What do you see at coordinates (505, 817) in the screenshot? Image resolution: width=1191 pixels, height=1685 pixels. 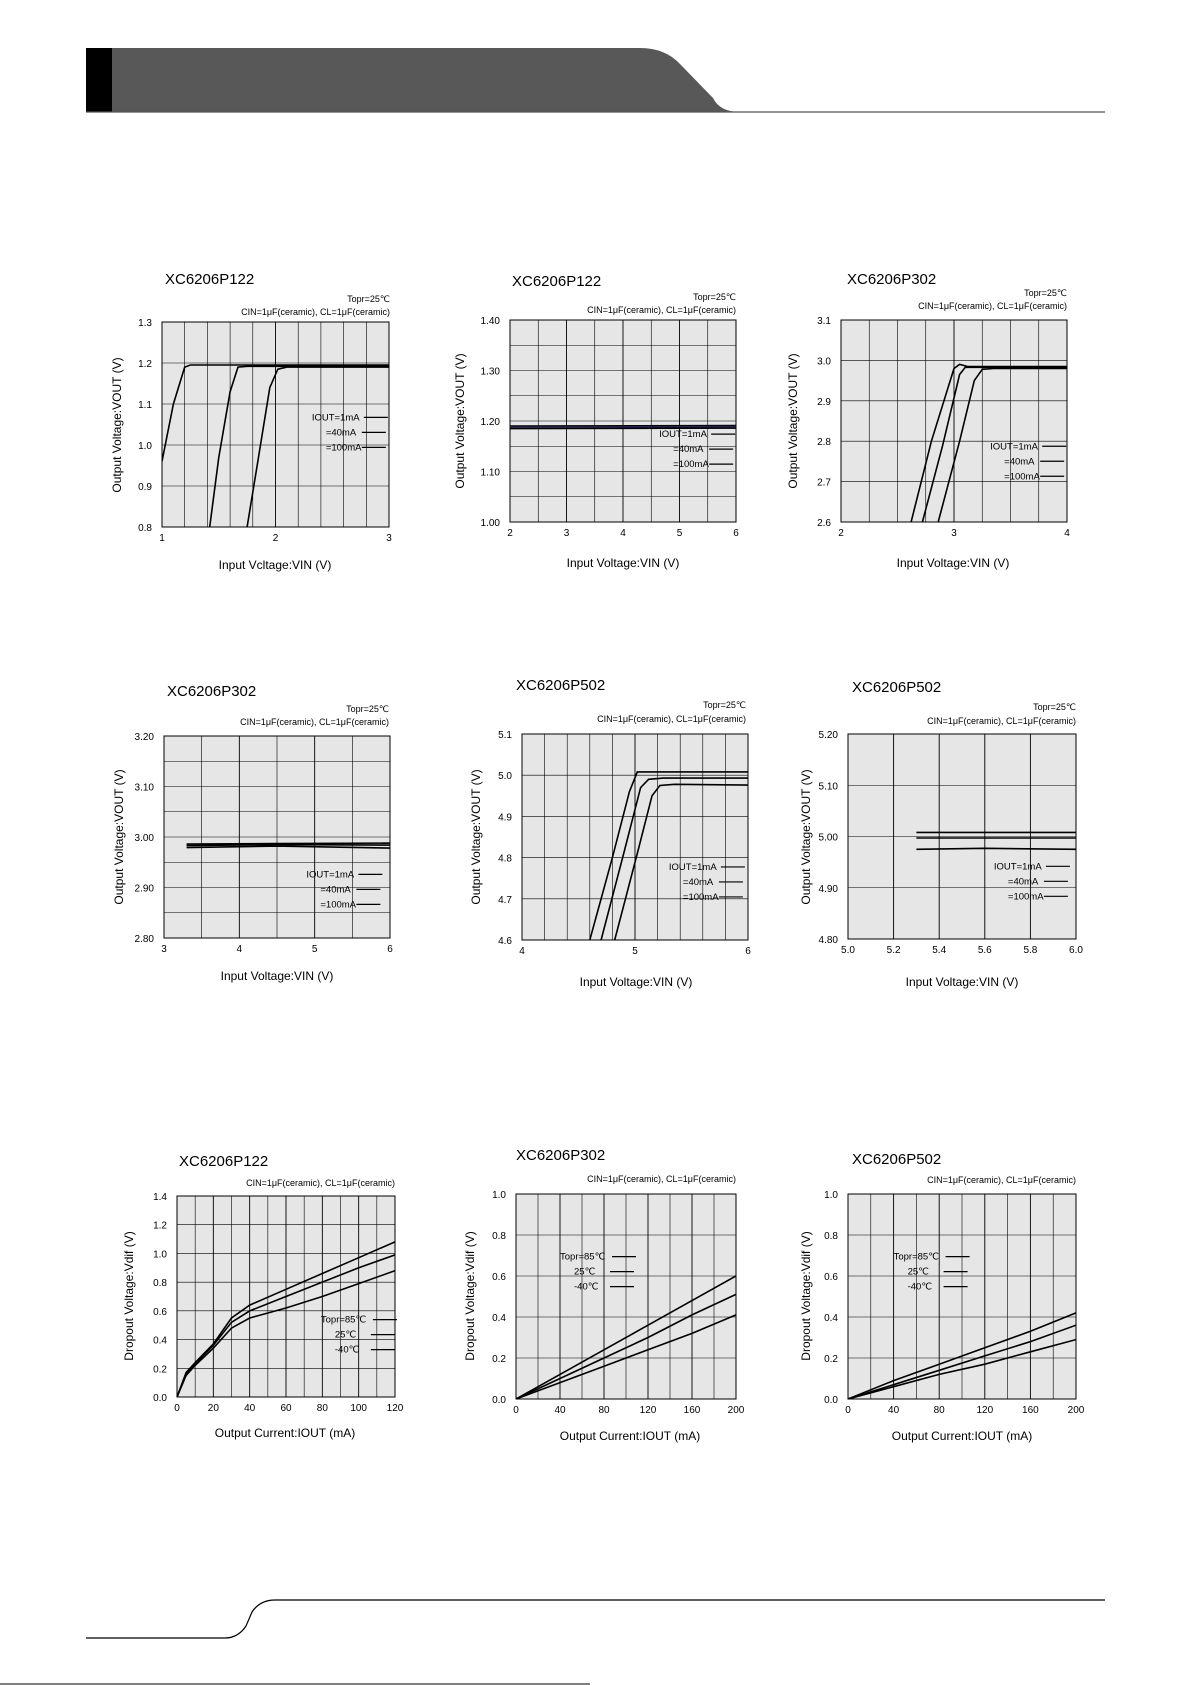 I see `y-tick-label: 4.9` at bounding box center [505, 817].